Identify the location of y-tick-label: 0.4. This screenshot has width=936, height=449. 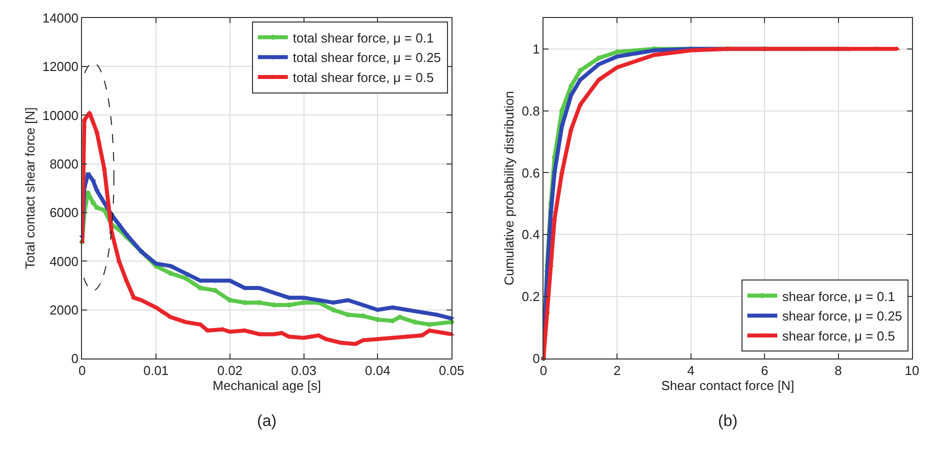
(531, 234).